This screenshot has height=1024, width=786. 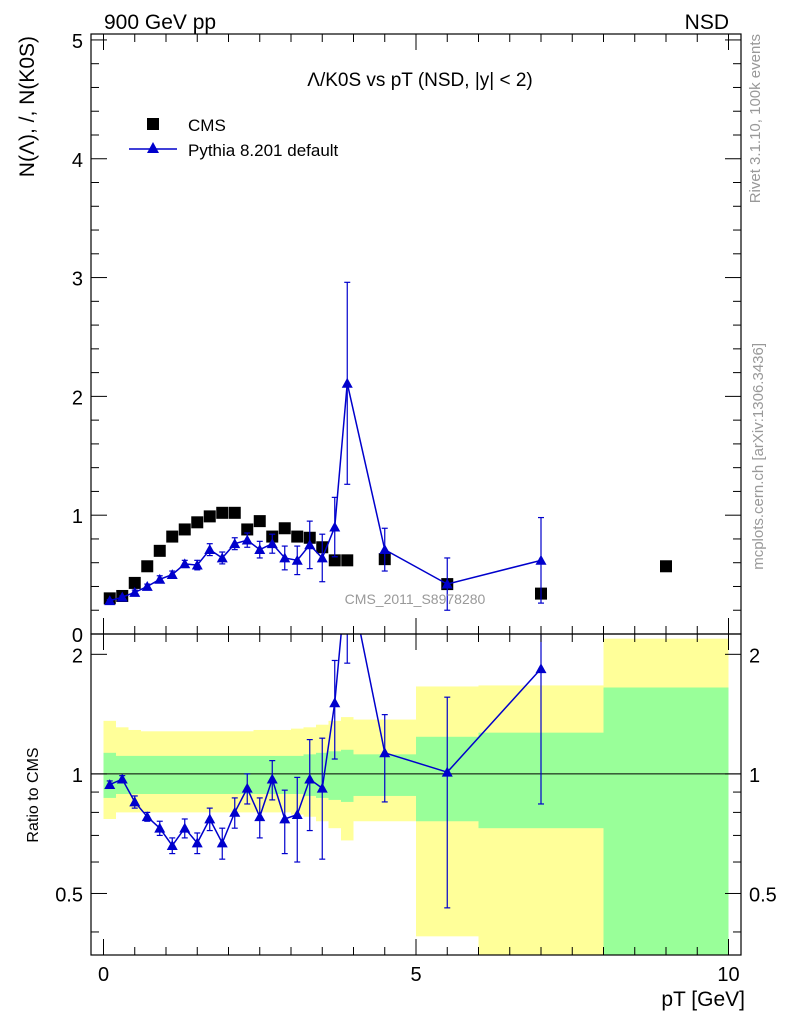 I want to click on legend-cms-label: CMS, so click(x=207, y=125).